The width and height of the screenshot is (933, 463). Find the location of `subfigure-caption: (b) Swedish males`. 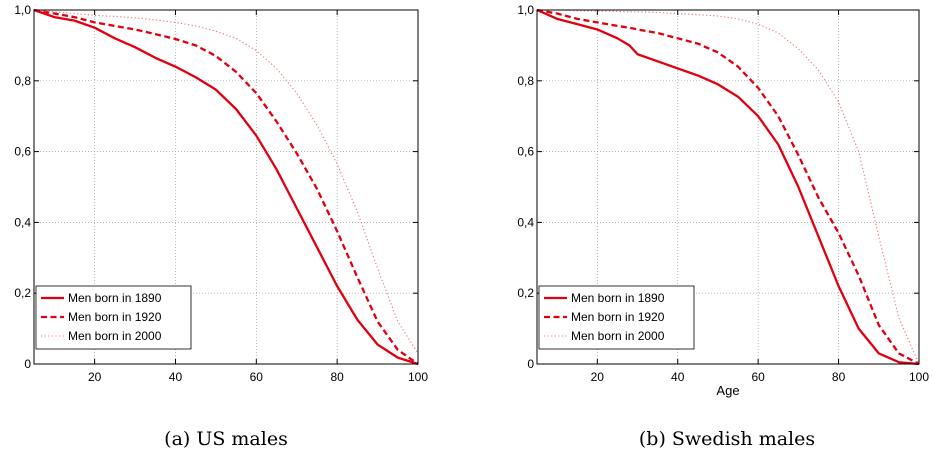

subfigure-caption: (b) Swedish males is located at coordinates (727, 439).